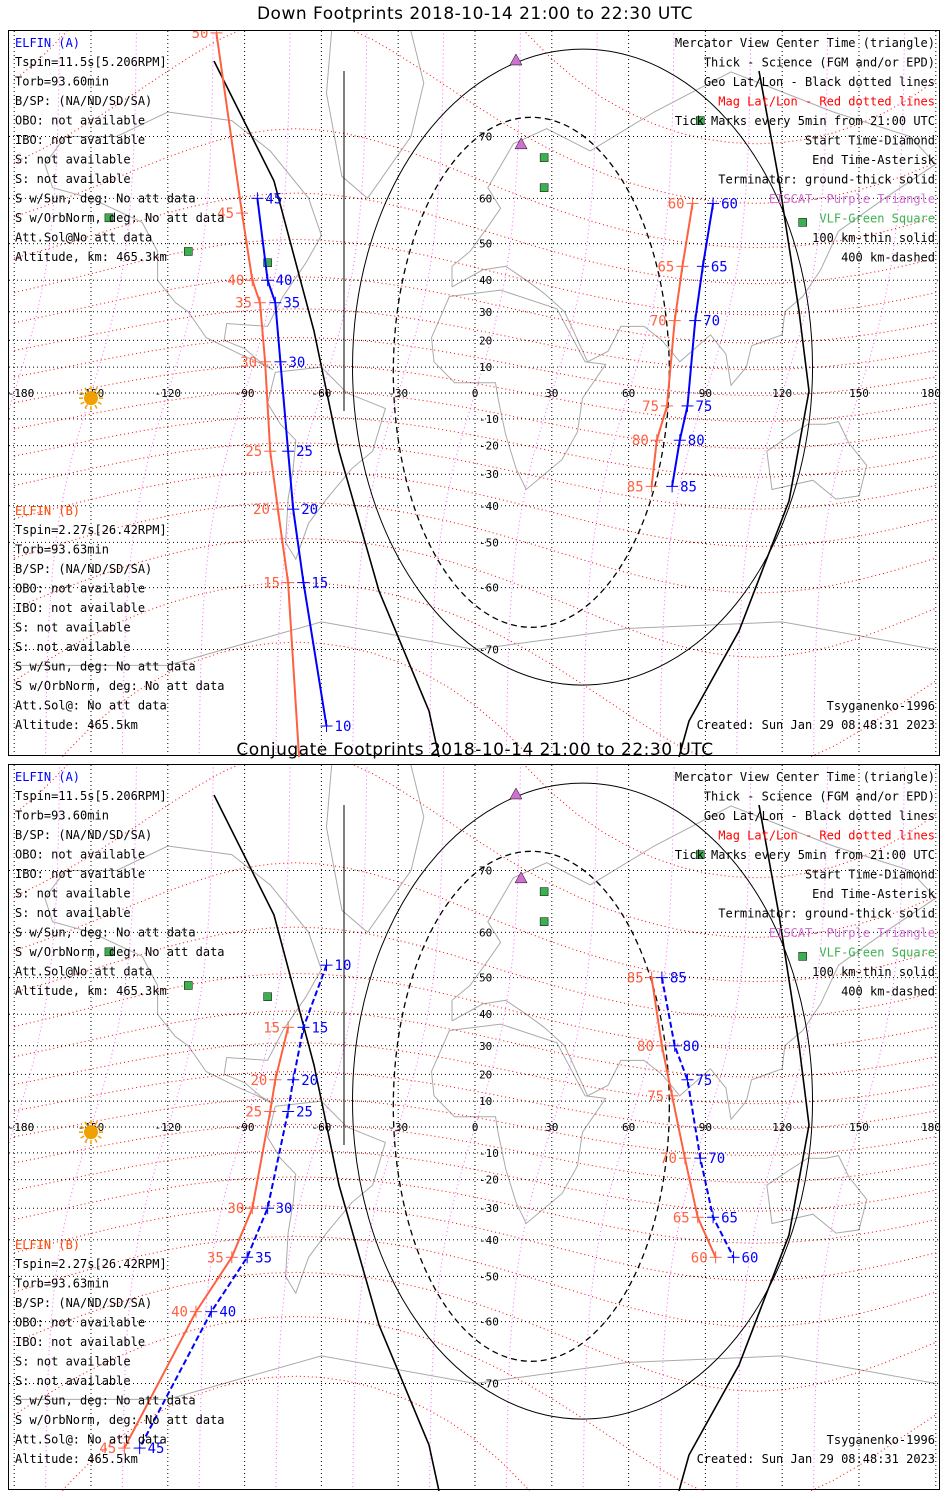  I want to click on orbit-a-tick-label: 25, so click(304, 452).